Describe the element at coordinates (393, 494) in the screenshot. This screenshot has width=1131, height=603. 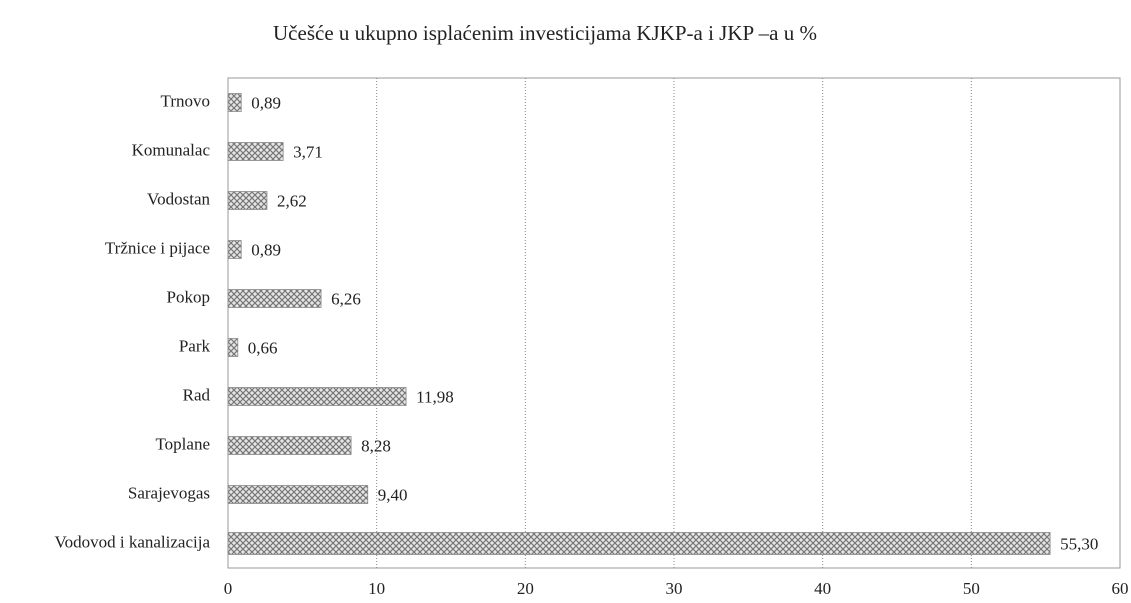
I see `value-label: 9,40` at that location.